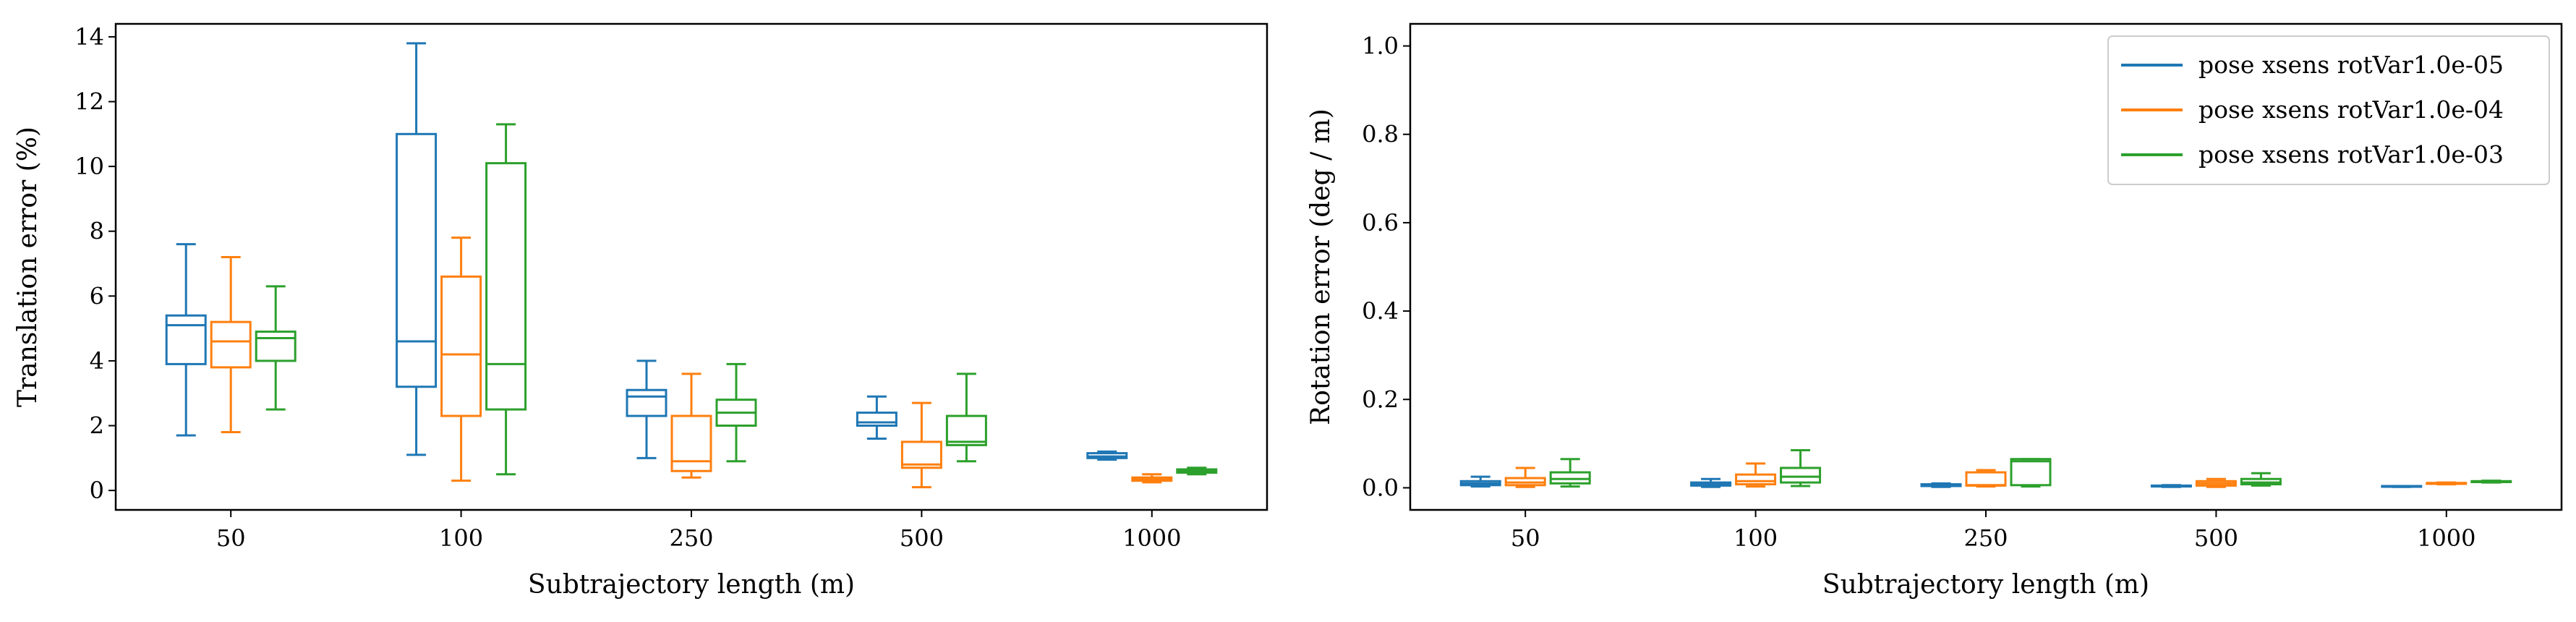 This screenshot has width=2576, height=622. What do you see at coordinates (97, 426) in the screenshot?
I see `y-tick-label: 2` at bounding box center [97, 426].